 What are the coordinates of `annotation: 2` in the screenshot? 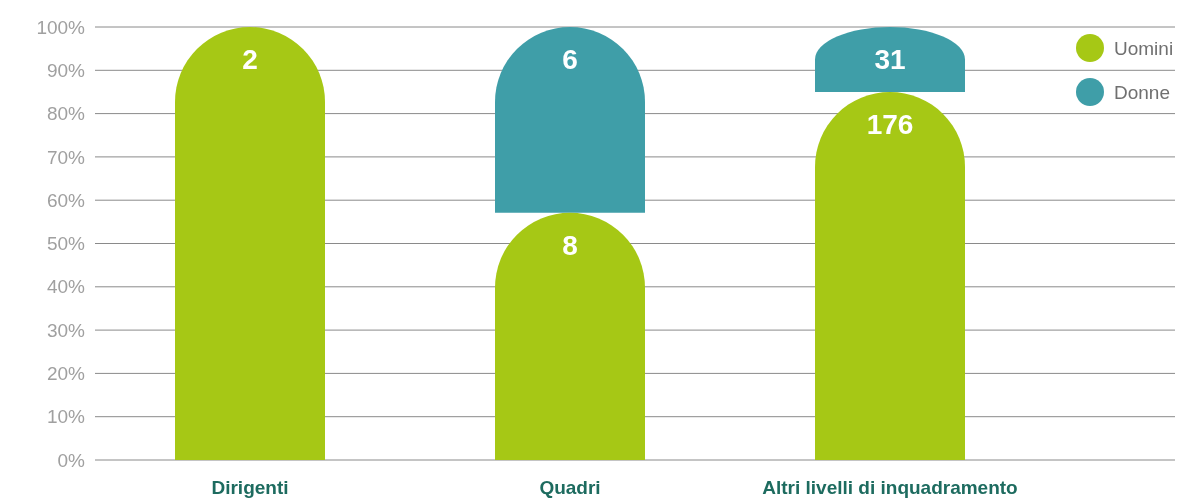 It's located at (250, 59).